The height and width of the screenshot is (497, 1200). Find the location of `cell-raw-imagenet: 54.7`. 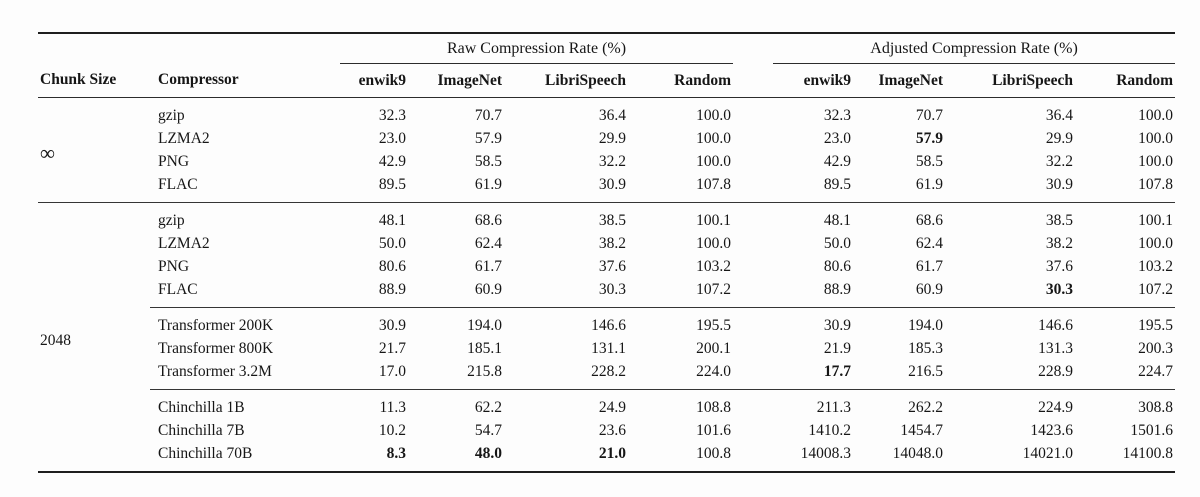

cell-raw-imagenet: 54.7 is located at coordinates (488, 430).